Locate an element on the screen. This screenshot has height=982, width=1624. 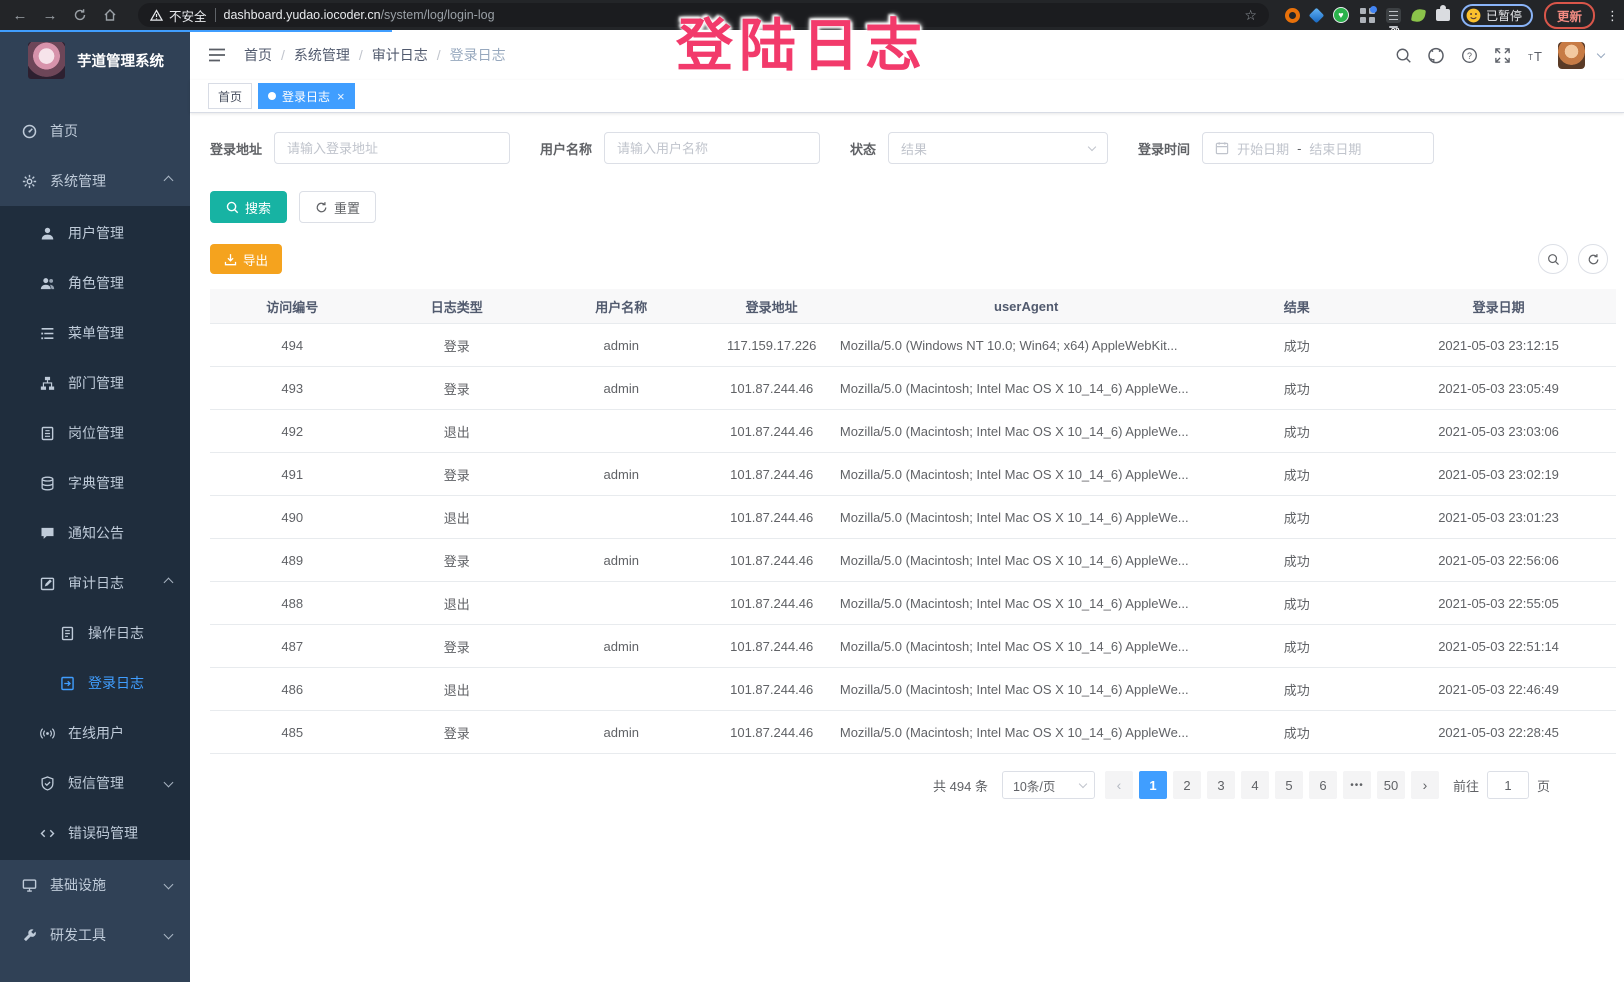
browser-back-button: ← is located at coordinates (20, 15).